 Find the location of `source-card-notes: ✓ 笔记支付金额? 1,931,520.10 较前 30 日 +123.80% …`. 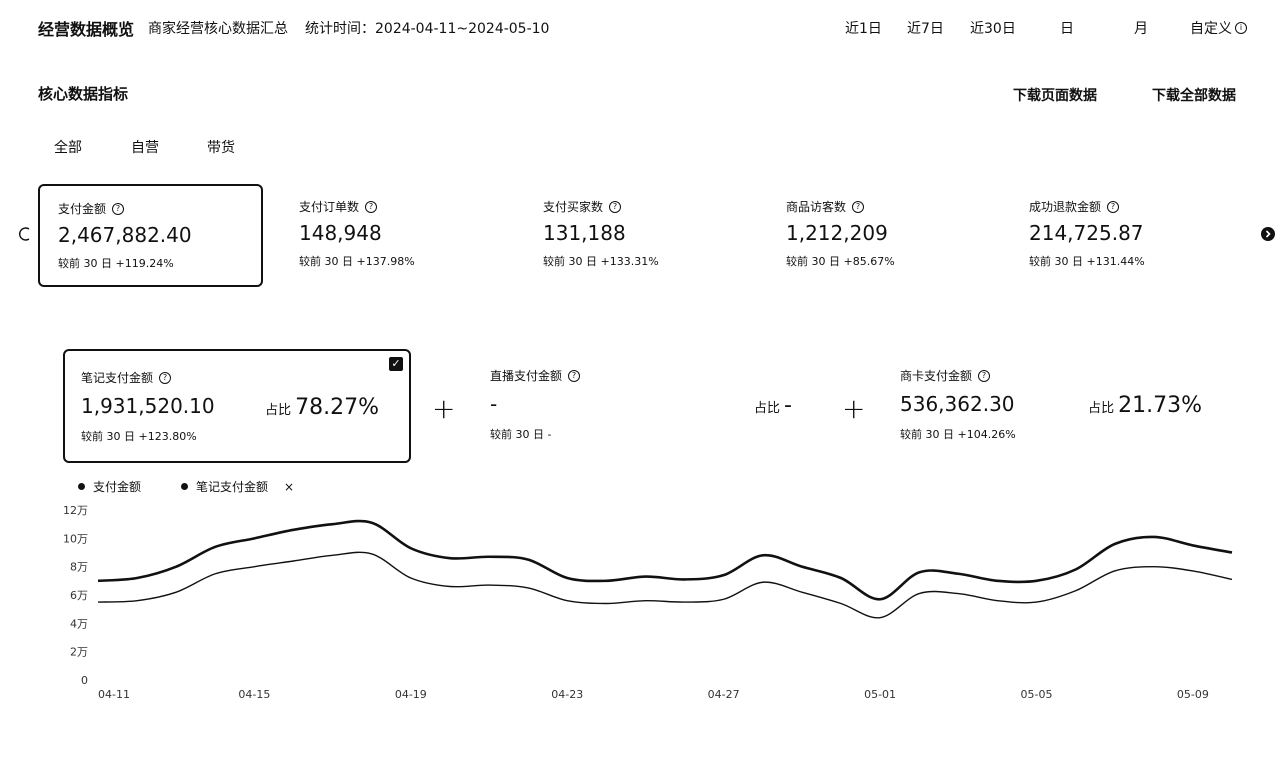

source-card-notes: ✓ 笔记支付金额? 1,931,520.10 较前 30 日 +123.80% … is located at coordinates (237, 406).